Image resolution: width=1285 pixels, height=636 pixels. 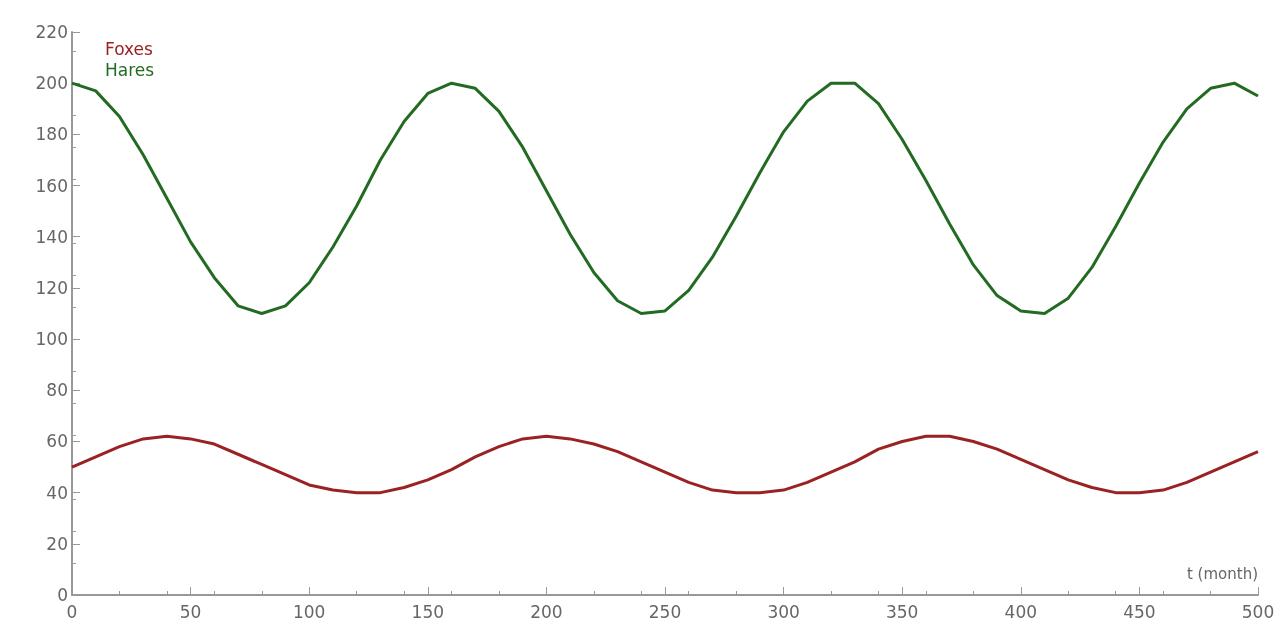 What do you see at coordinates (51, 83) in the screenshot?
I see `y-tick-label: 200` at bounding box center [51, 83].